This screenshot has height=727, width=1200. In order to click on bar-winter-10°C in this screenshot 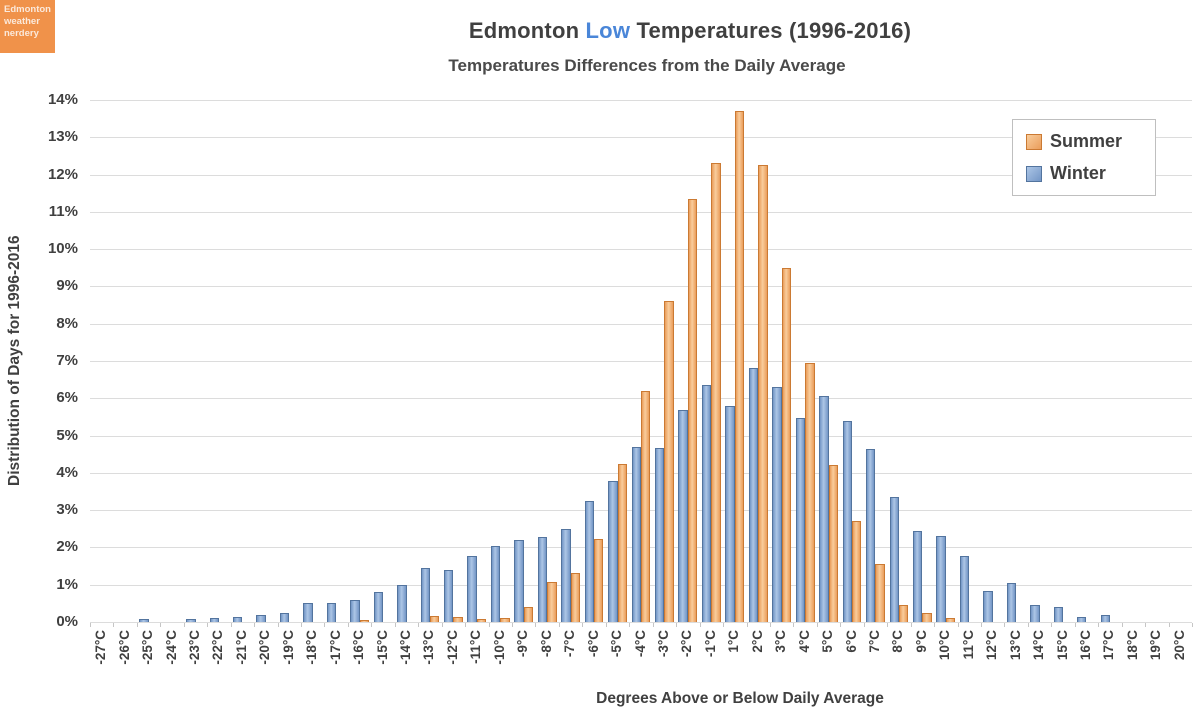, I will do `click(941, 579)`.